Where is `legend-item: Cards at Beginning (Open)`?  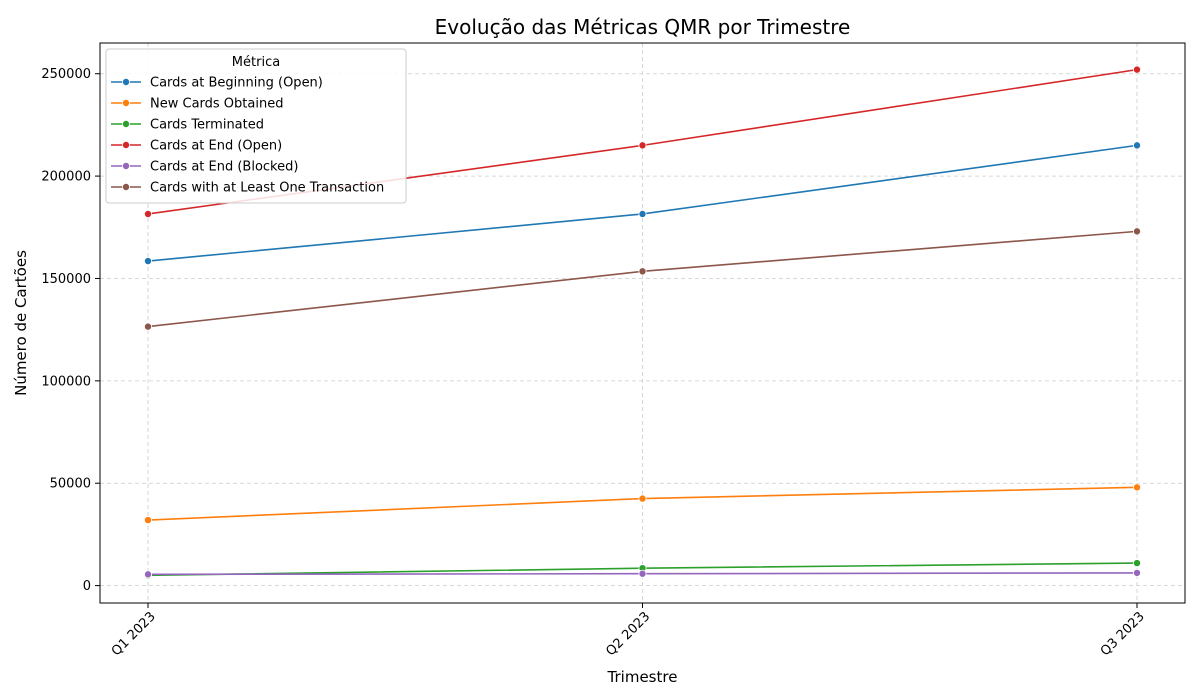 legend-item: Cards at Beginning (Open) is located at coordinates (217, 83).